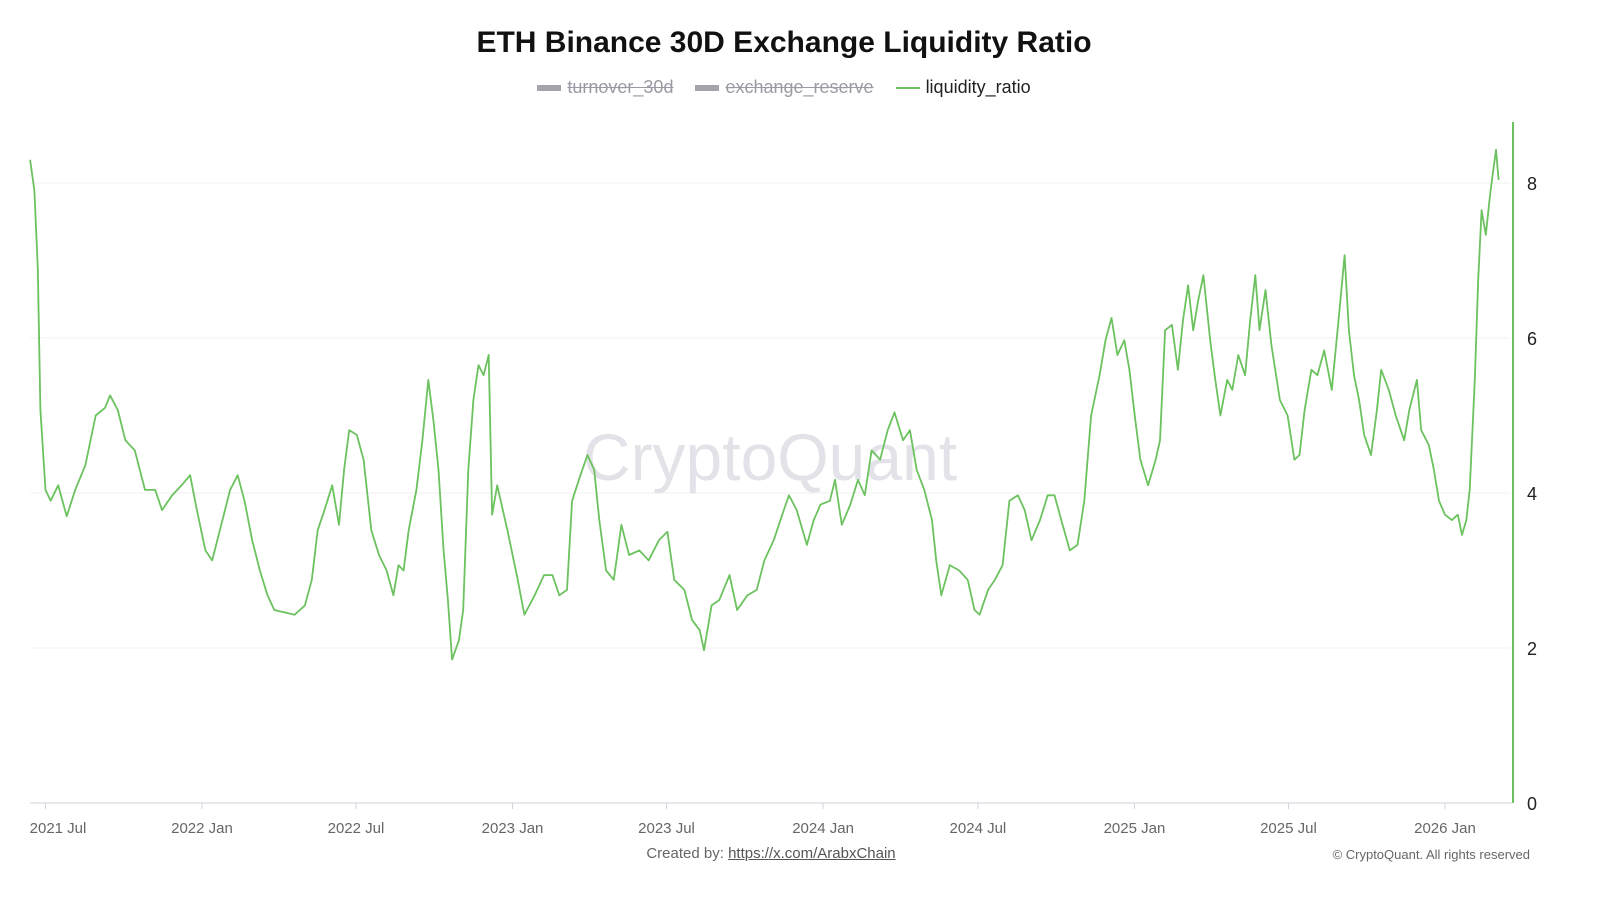  Describe the element at coordinates (799, 87) in the screenshot. I see `legend-label: exchange_reserve` at that location.